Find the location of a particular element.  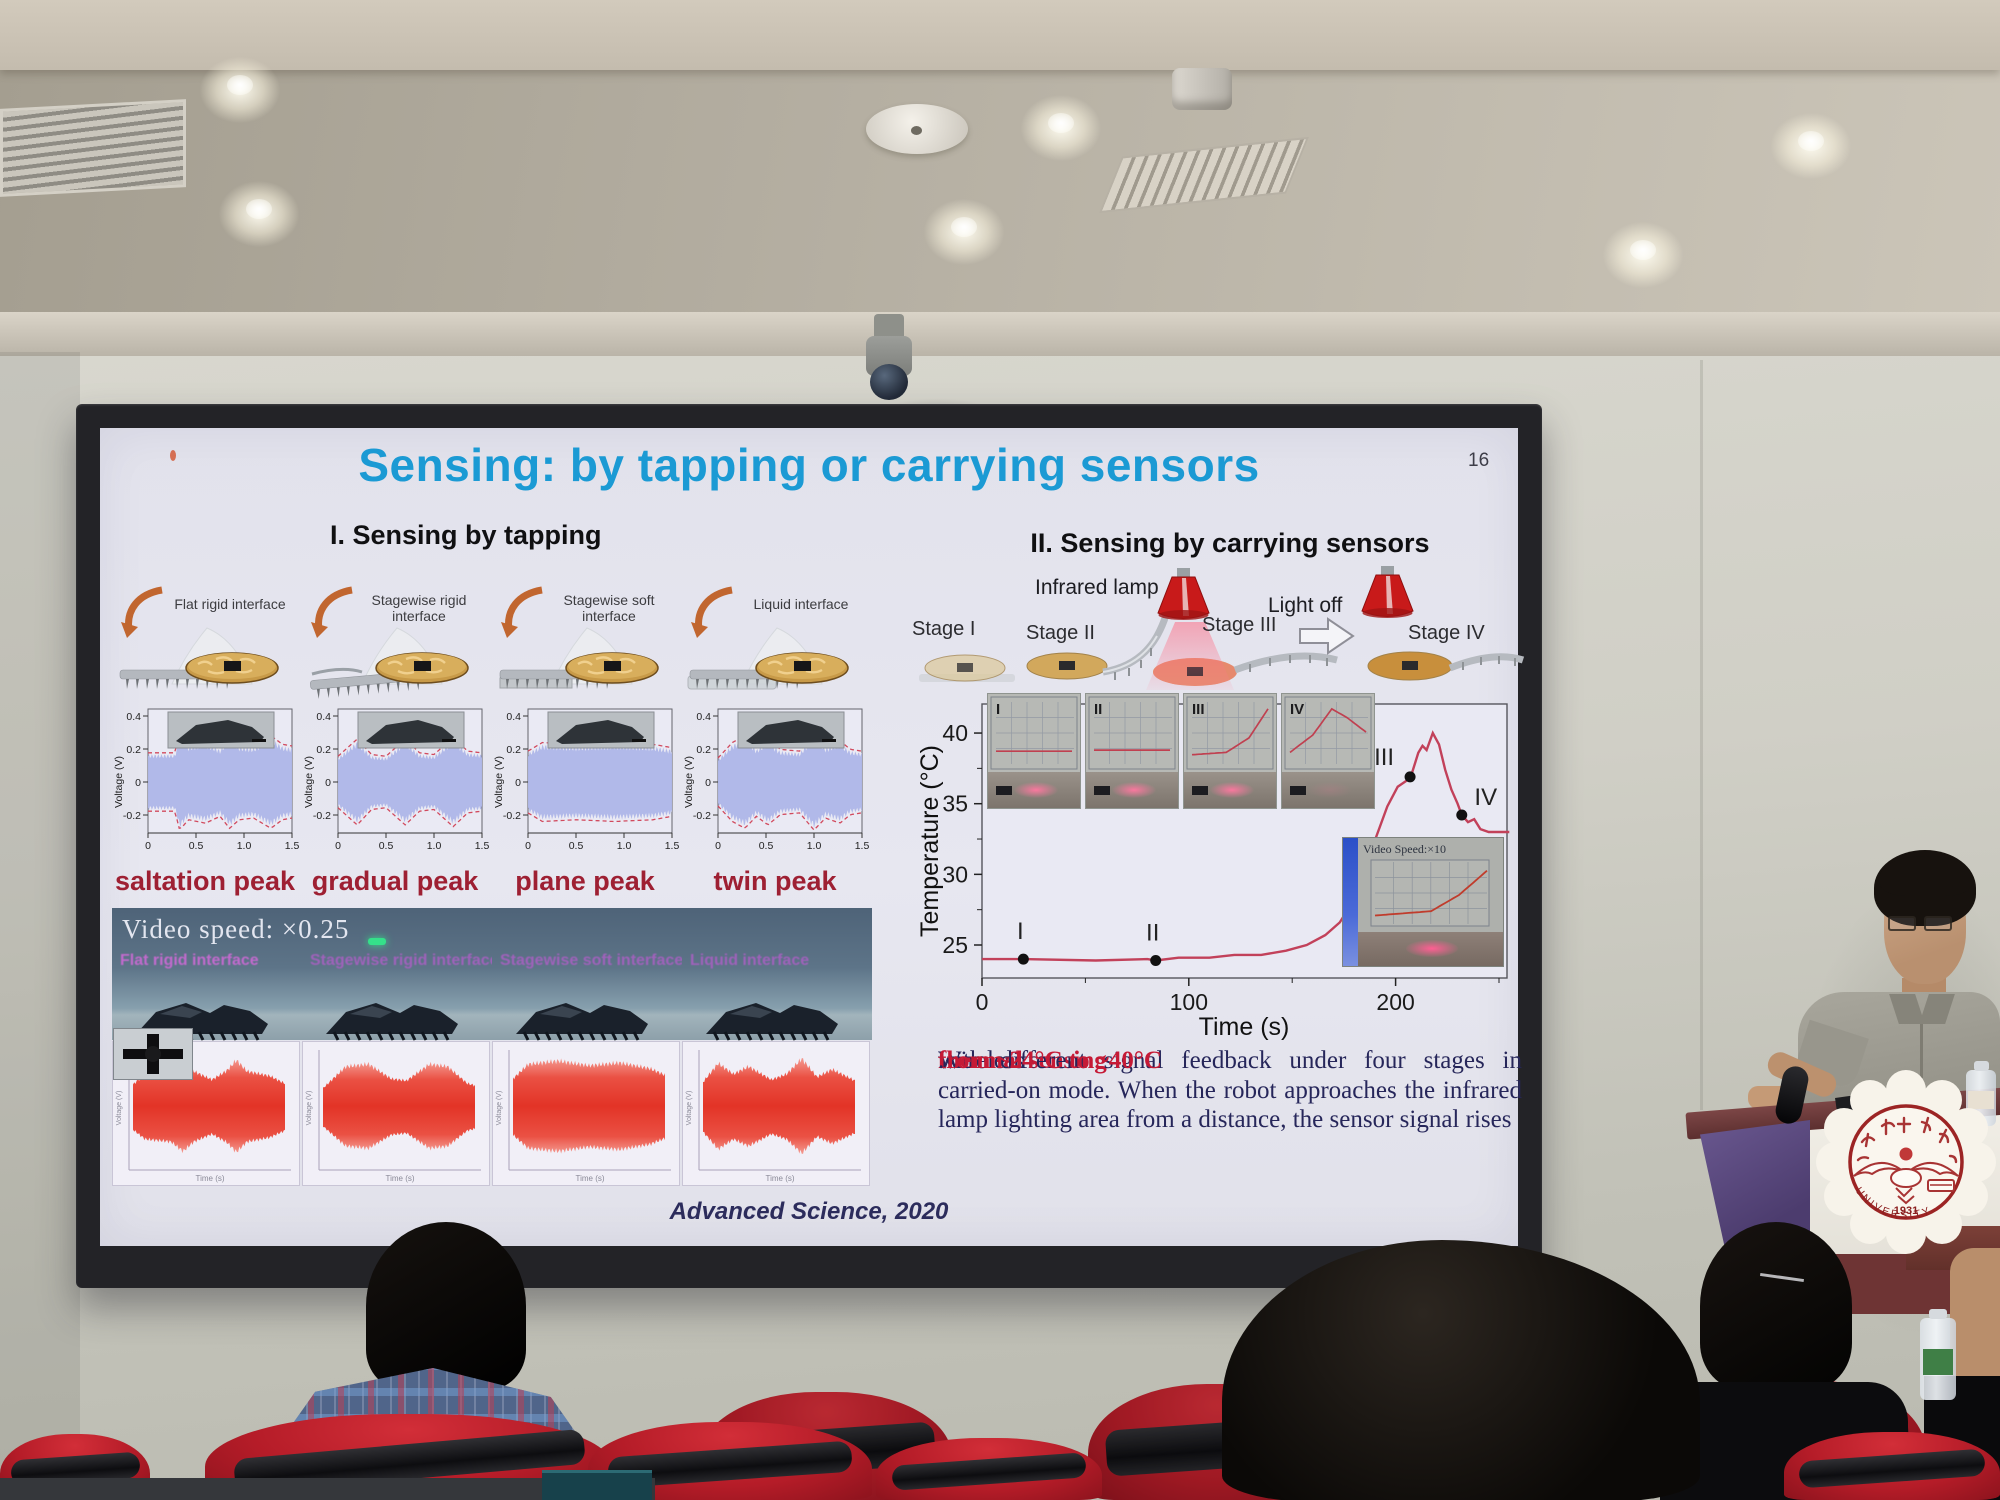

voltage-chart-twin: 0.4 0.2 0 -0.2 0 0.5 1.0 1.5 Voltage (V) is located at coordinates (775, 778).